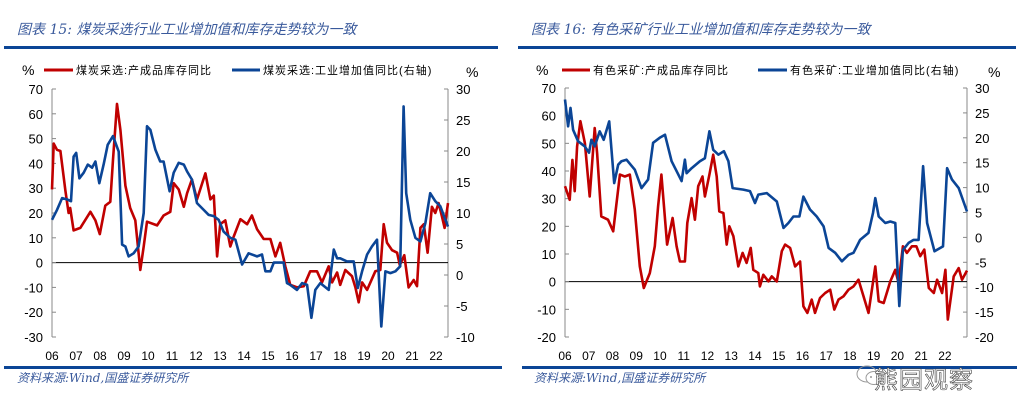 This screenshot has width=1034, height=419. I want to click on chart-16-right-tick-label: -5, so click(981, 262).